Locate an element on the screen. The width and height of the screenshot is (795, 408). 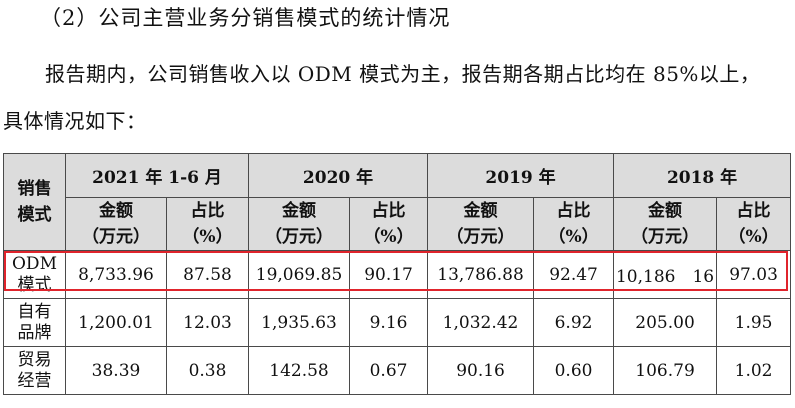
mode-cell-trade: 贸易 经营 is located at coordinates (34, 370).